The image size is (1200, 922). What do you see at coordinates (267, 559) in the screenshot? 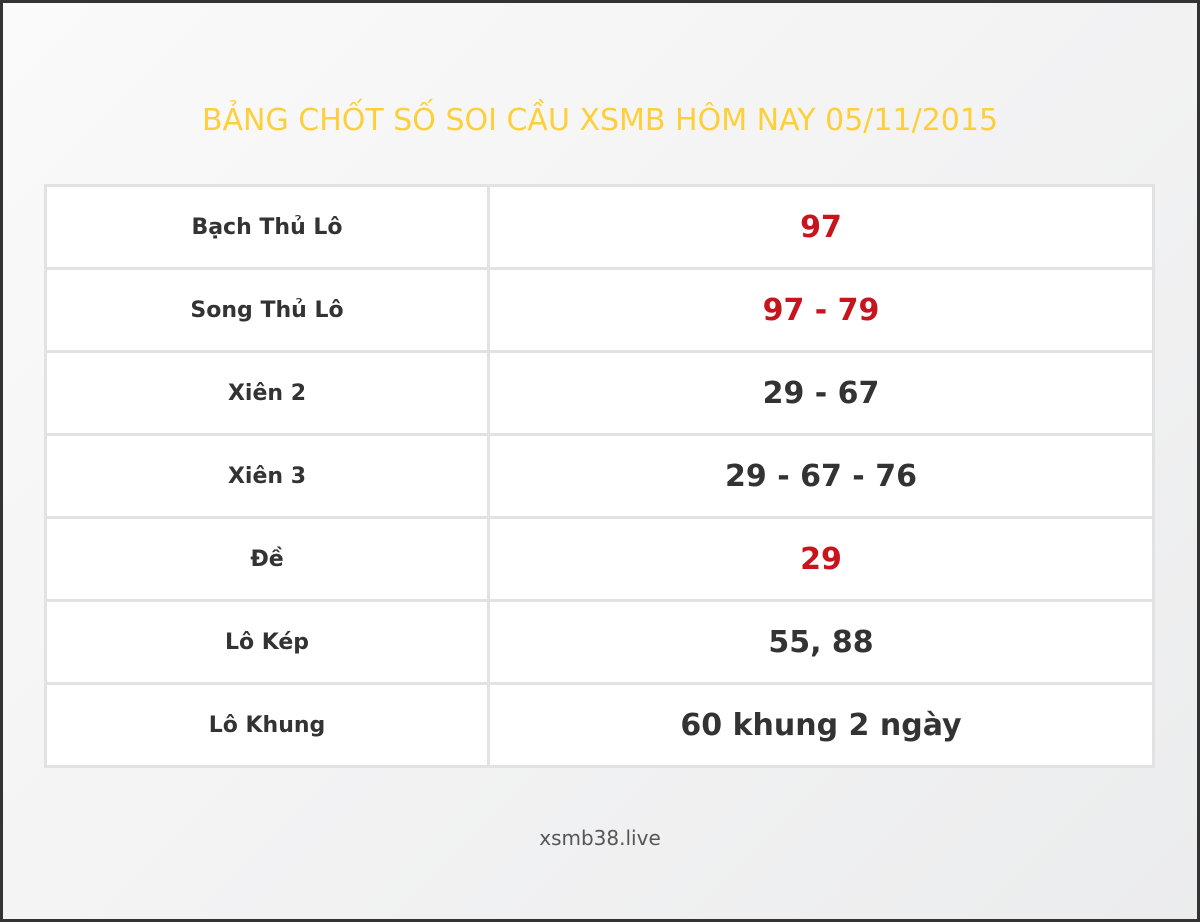
I see `row-label: Đề` at bounding box center [267, 559].